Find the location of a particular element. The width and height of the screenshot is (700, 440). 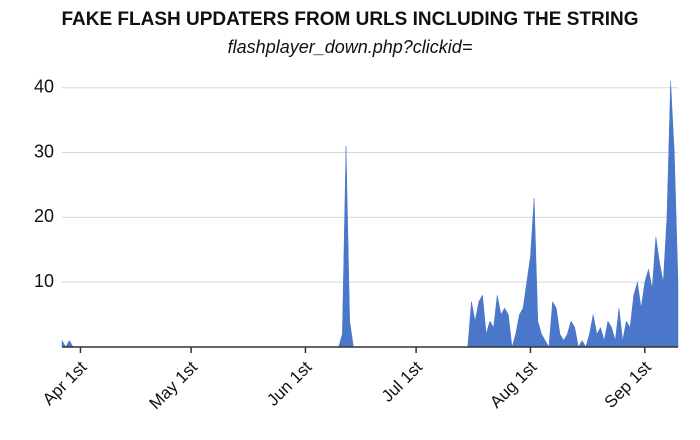

x-tick-label: Jun 1st is located at coordinates (289, 383).